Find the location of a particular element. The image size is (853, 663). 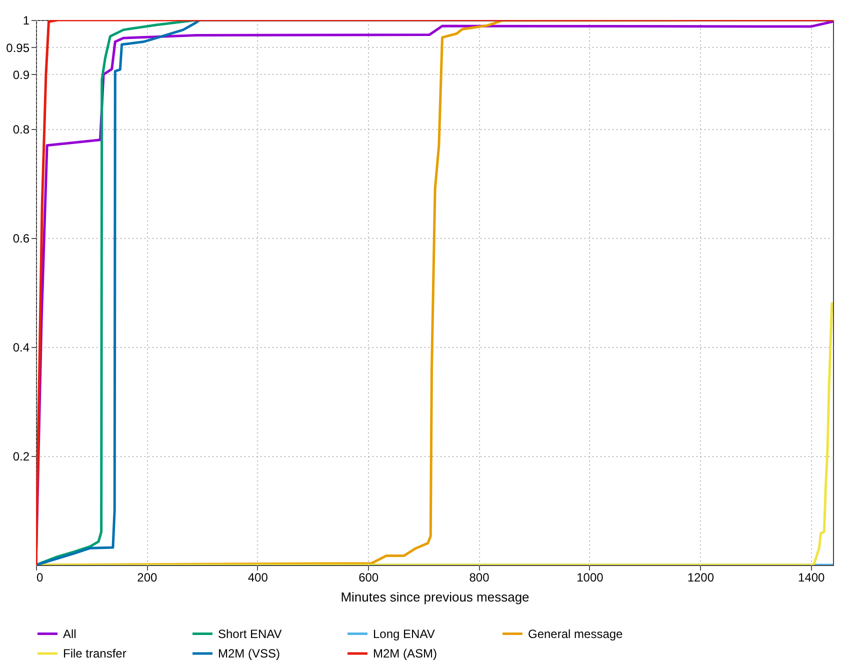

legend-label: General message is located at coordinates (576, 633).